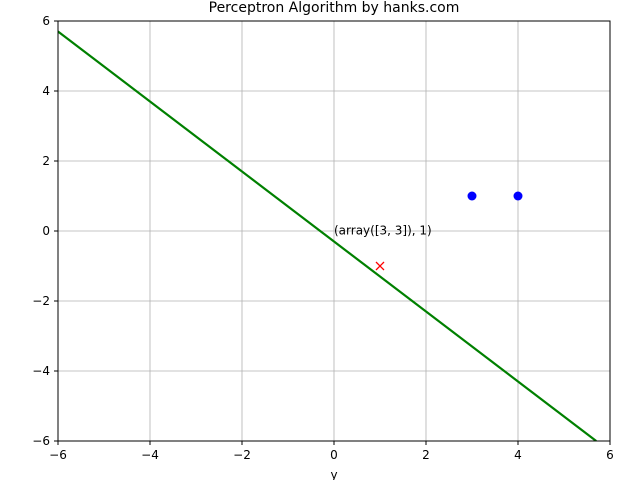 The width and height of the screenshot is (640, 480). What do you see at coordinates (426, 455) in the screenshot?
I see `x-tick-label: 2` at bounding box center [426, 455].